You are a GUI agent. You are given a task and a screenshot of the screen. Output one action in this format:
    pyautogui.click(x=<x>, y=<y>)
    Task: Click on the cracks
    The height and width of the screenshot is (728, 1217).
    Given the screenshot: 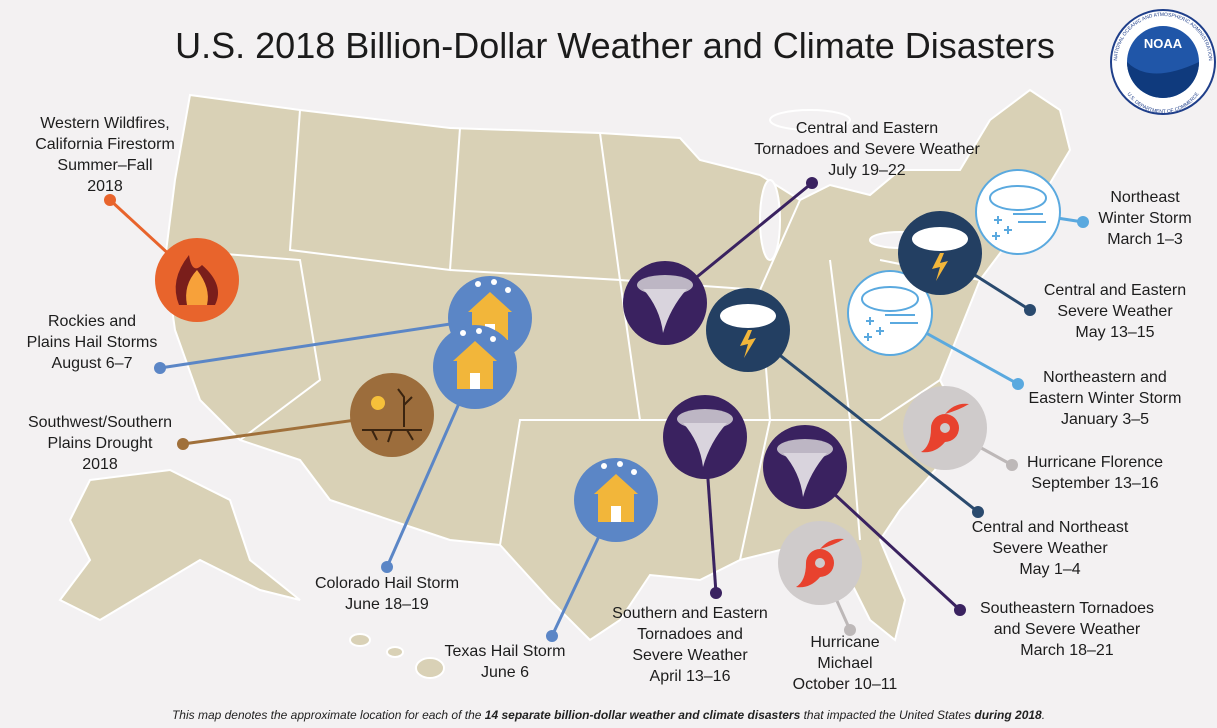 What is the action you would take?
    pyautogui.click(x=392, y=415)
    